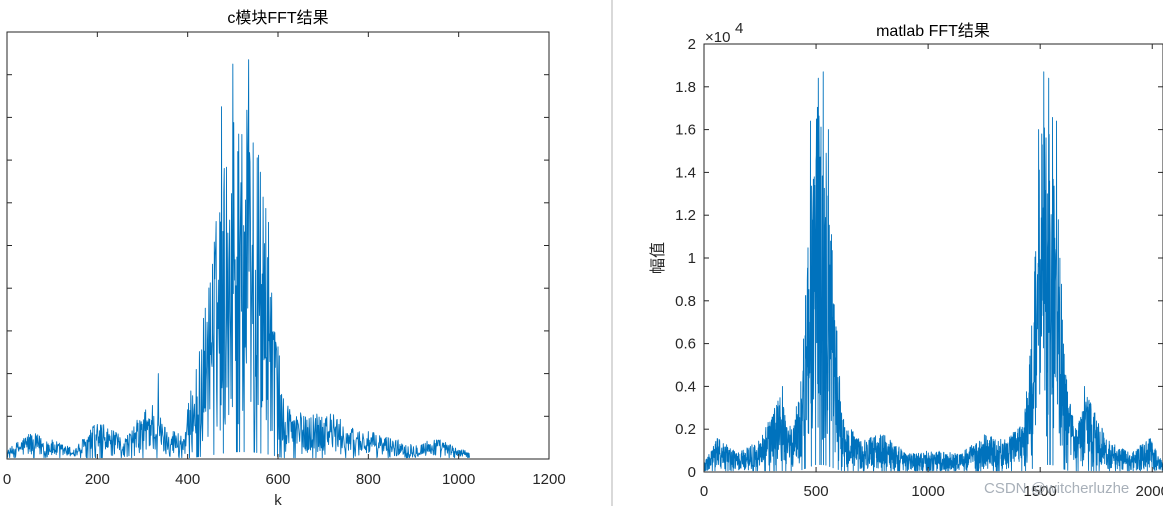  What do you see at coordinates (685, 172) in the screenshot?
I see `y-tick-label: 1.4` at bounding box center [685, 172].